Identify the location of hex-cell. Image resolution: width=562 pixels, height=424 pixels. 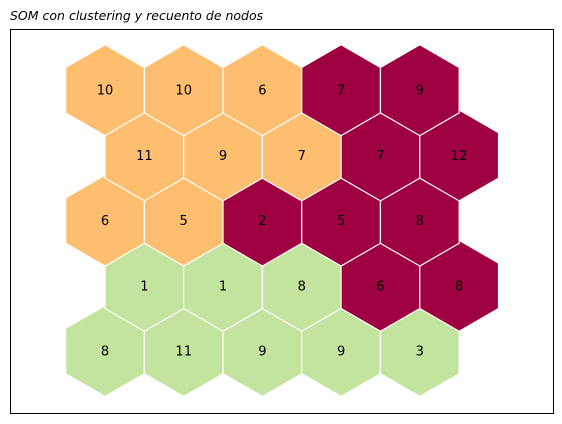
(419, 90).